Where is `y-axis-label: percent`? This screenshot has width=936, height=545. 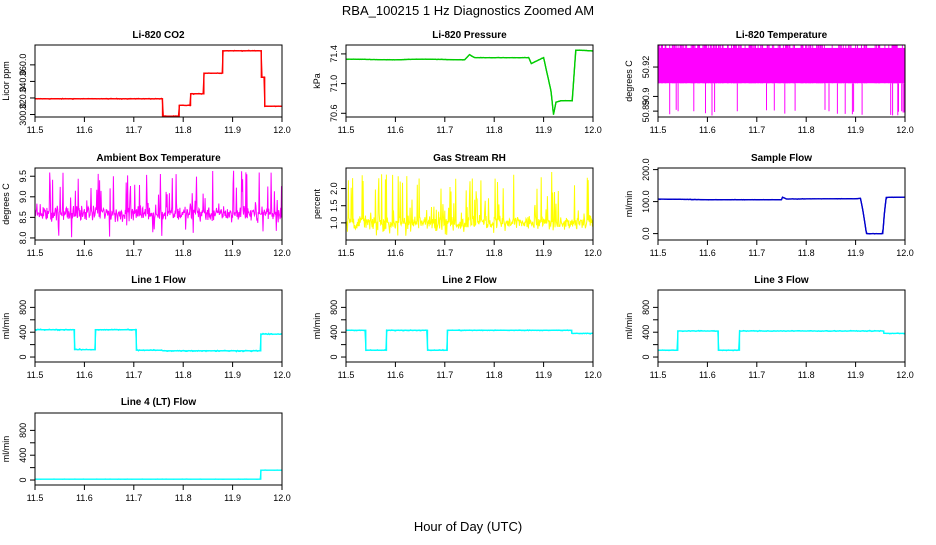
y-axis-label: percent is located at coordinates (317, 203).